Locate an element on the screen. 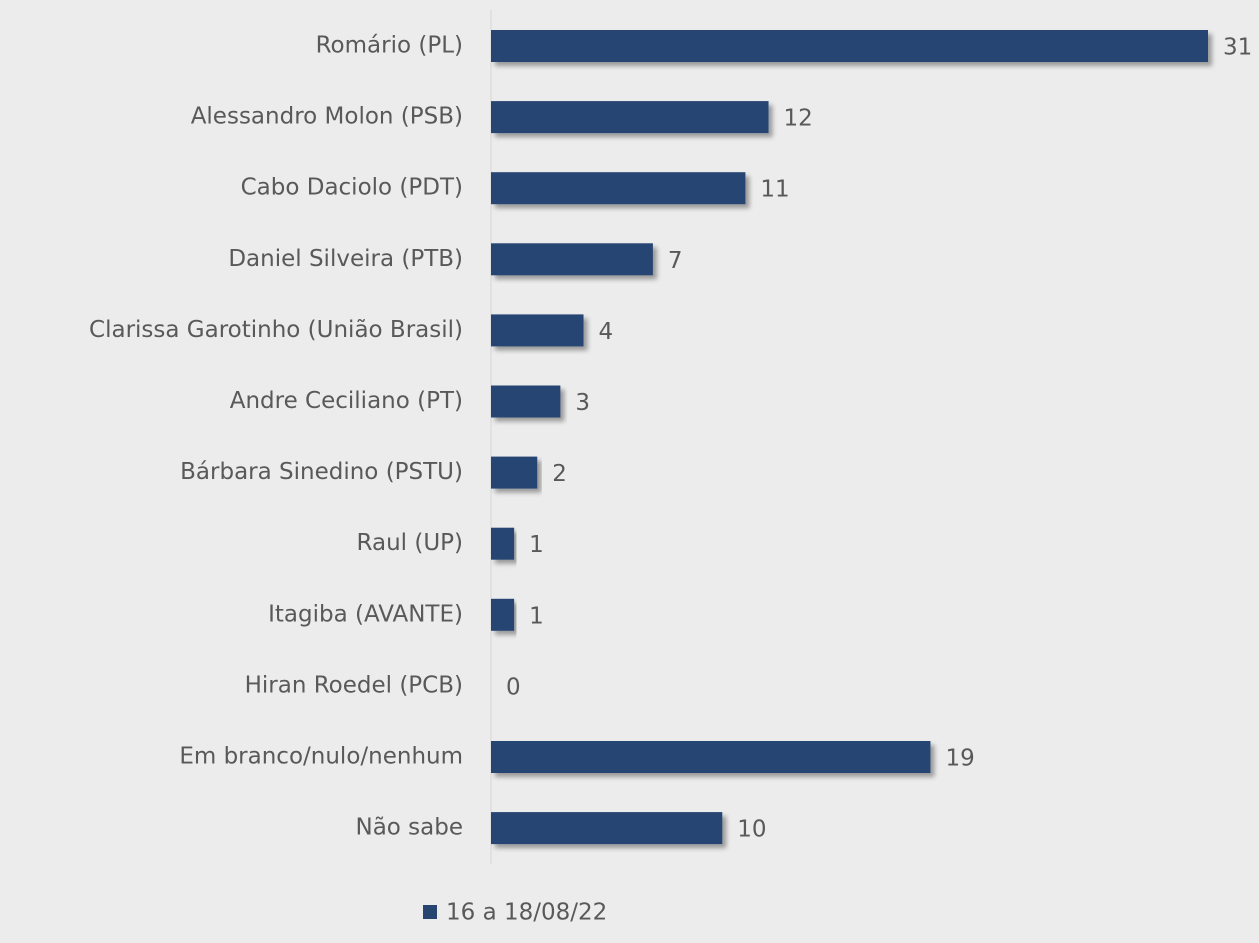 The width and height of the screenshot is (1259, 943). data-label: 19 is located at coordinates (959, 759).